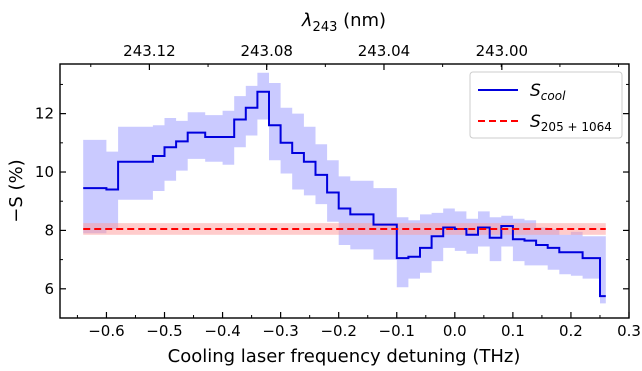 The height and width of the screenshot is (371, 642). I want to click on x-axis-label: Cooling laser frequency detuning (THz), so click(344, 356).